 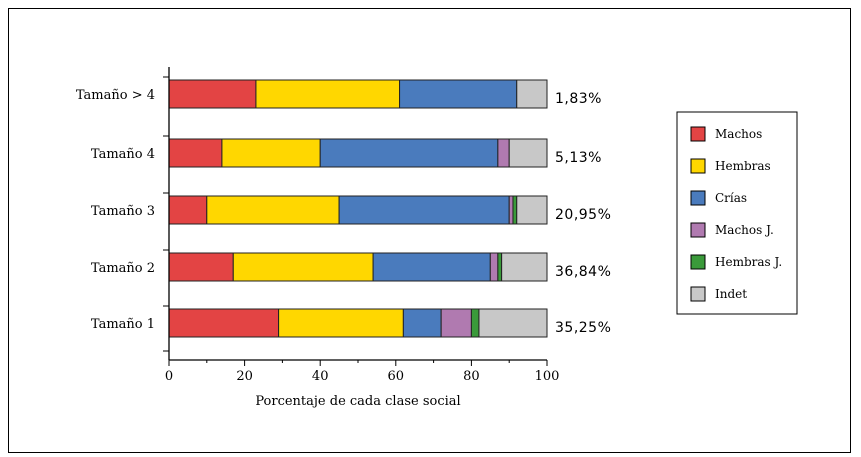 What do you see at coordinates (578, 158) in the screenshot?
I see `bar-percentage-label: 5,13%` at bounding box center [578, 158].